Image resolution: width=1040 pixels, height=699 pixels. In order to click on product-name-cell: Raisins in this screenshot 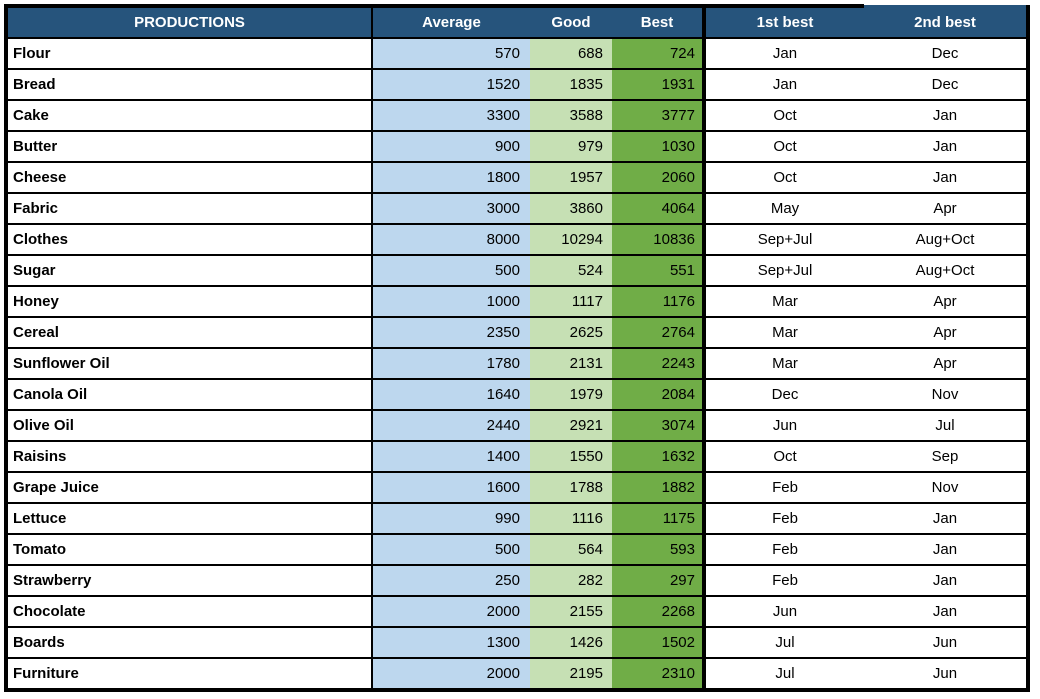, I will do `click(188, 457)`.